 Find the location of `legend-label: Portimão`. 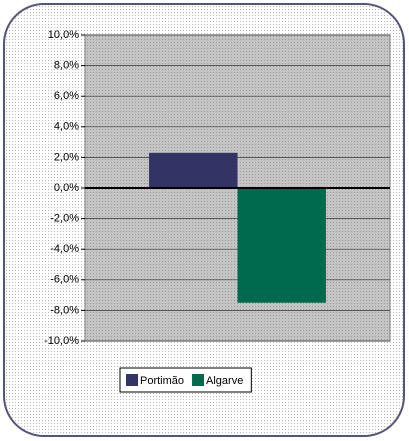

legend-label: Portimão is located at coordinates (162, 381).